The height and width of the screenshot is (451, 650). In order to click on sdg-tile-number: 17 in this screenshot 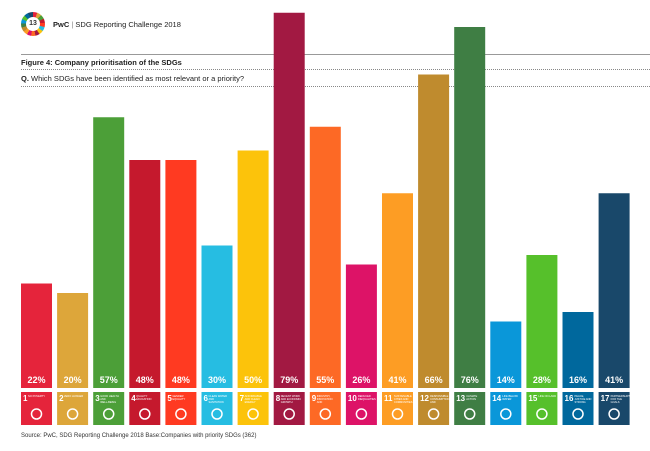, I will do `click(605, 398)`.